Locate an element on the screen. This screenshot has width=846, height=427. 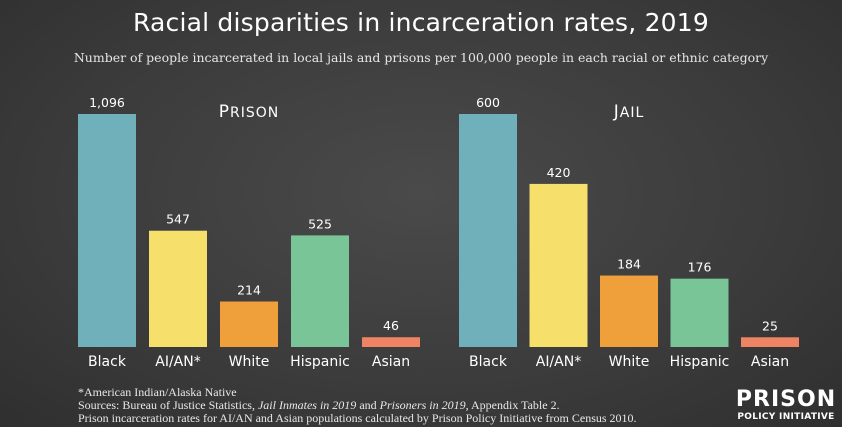
data-label: 420 is located at coordinates (559, 172).